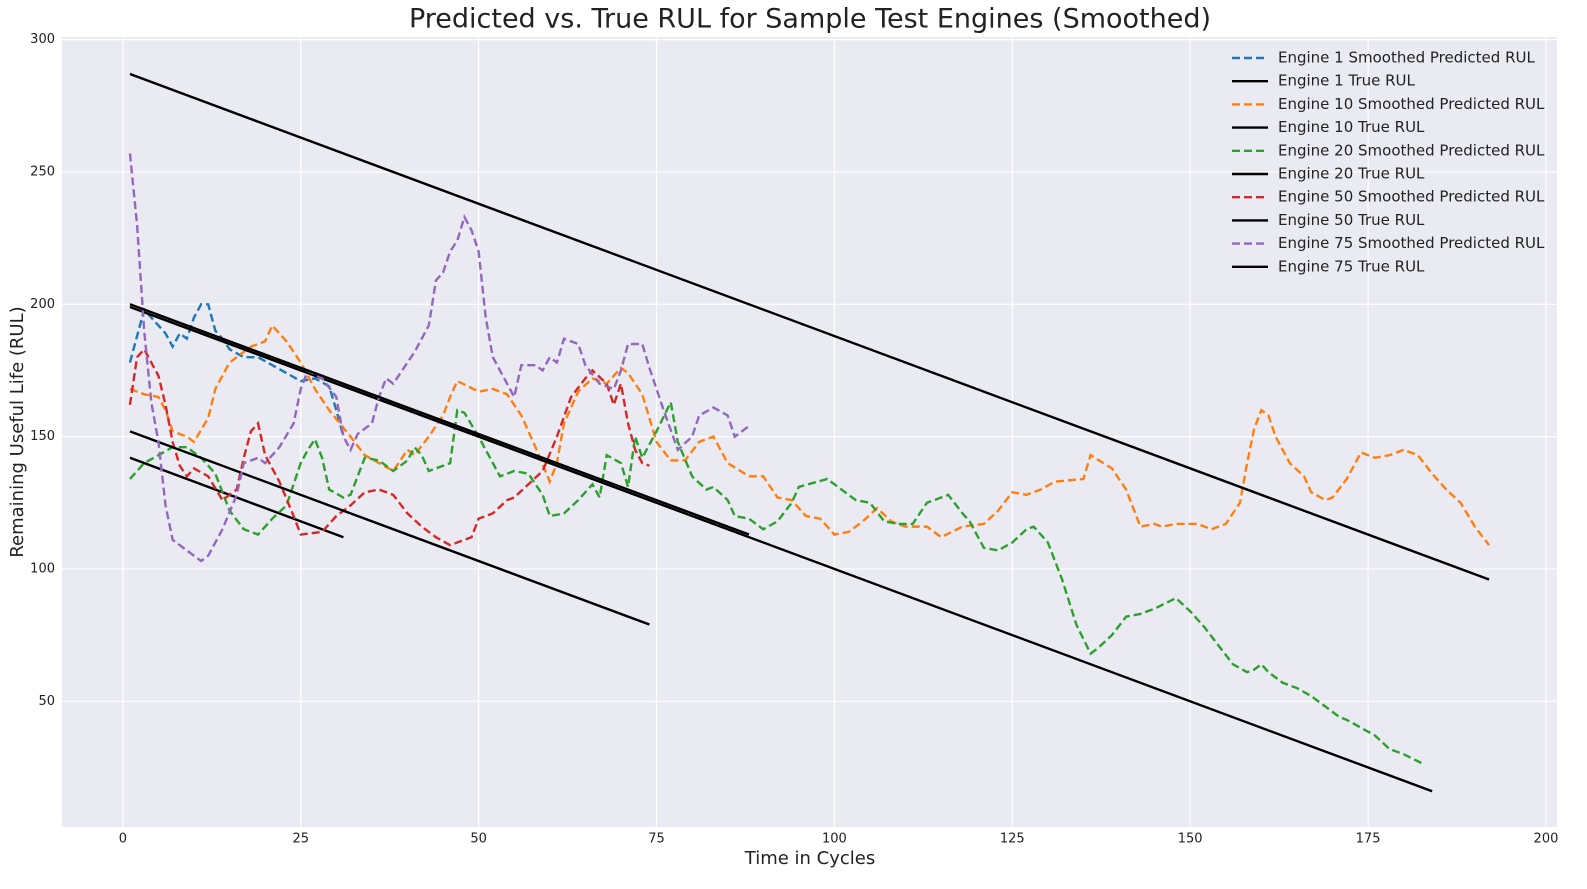 This screenshot has height=889, width=1587. I want to click on y-tick-label: 250, so click(42, 171).